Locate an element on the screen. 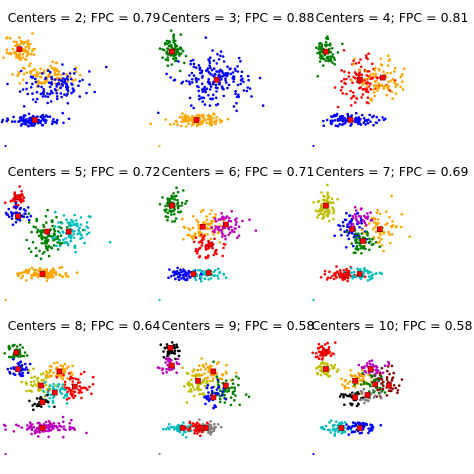 The width and height of the screenshot is (474, 474). panel-6-cluster-4-point is located at coordinates (360, 237).